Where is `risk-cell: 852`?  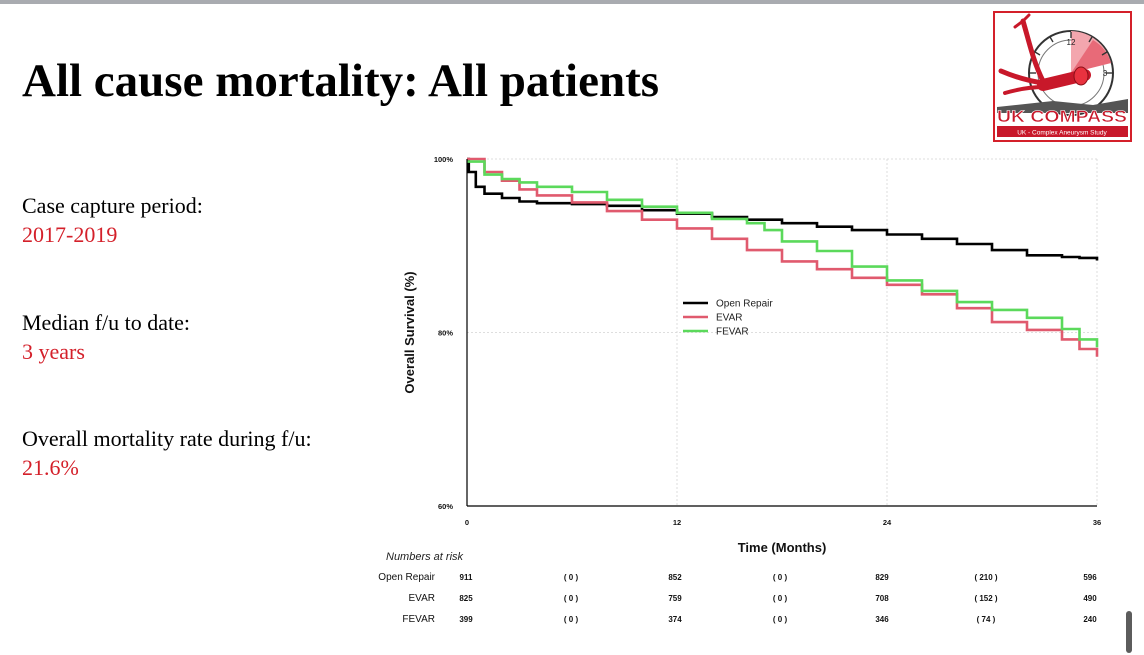
risk-cell: 852 is located at coordinates (675, 577).